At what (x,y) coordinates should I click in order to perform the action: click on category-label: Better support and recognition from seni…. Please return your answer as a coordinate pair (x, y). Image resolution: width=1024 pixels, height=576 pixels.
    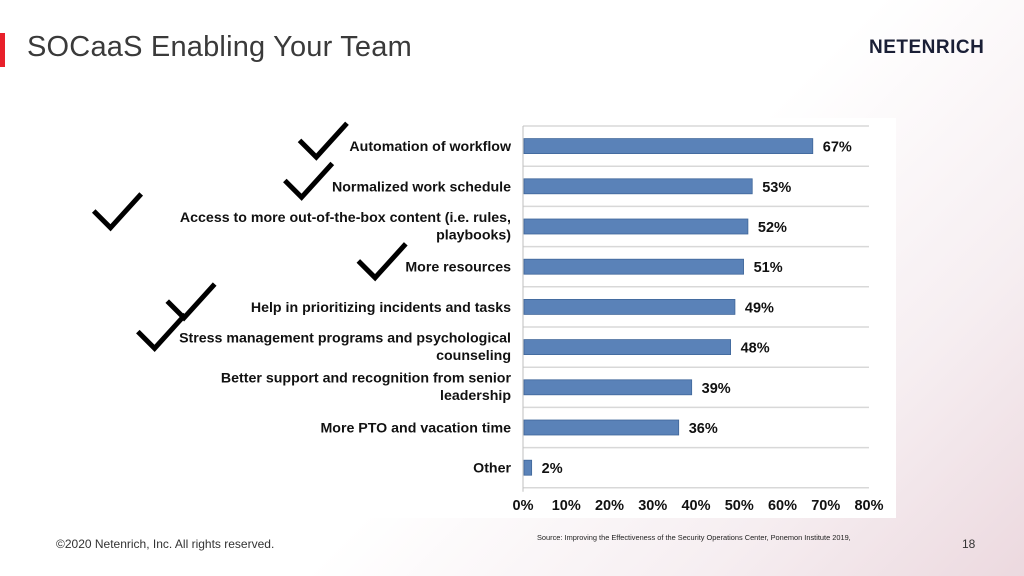
    Looking at the image, I should click on (366, 379).